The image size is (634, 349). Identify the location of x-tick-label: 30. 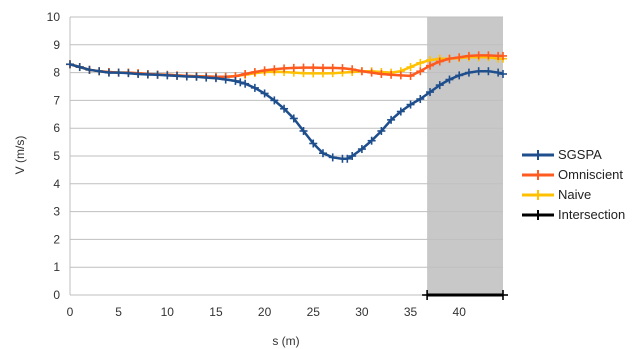
(362, 312).